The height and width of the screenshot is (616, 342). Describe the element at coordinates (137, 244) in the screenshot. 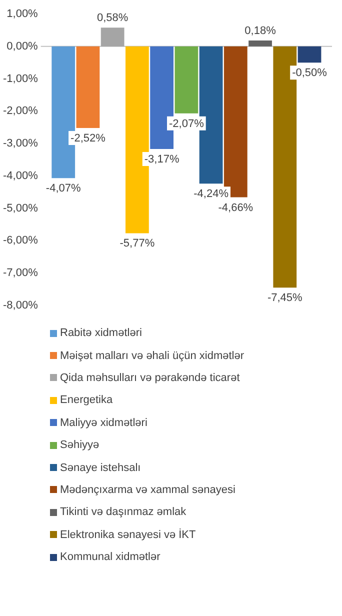

I see `data-label: -5,77%` at that location.